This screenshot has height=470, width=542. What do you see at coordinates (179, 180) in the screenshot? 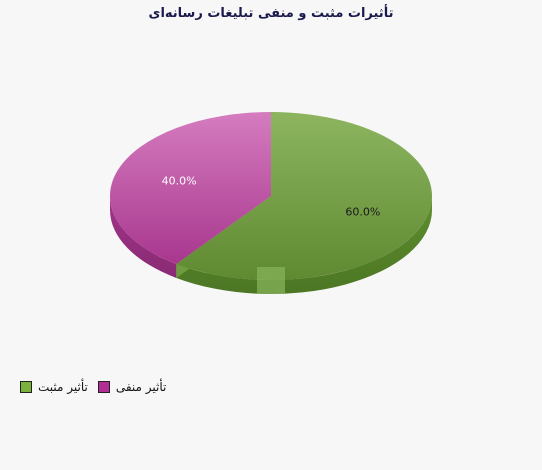
I see `slice-label-negative: 40.0%` at bounding box center [179, 180].